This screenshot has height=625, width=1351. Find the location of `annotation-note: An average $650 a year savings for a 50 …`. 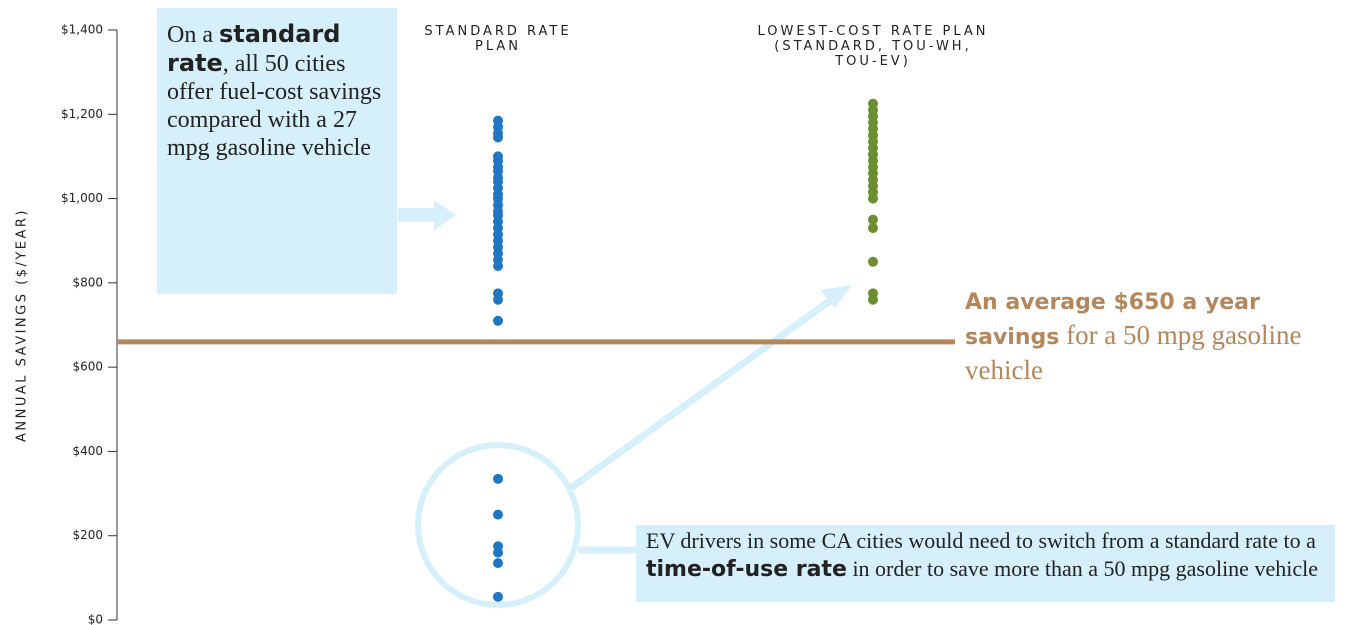

annotation-note: An average $650 a year savings for a 50 … is located at coordinates (1150, 335).